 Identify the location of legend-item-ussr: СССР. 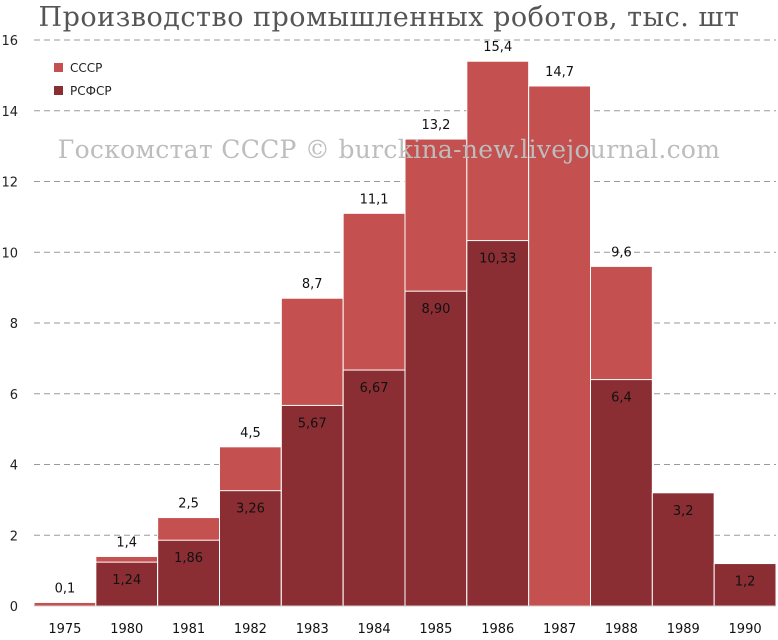
(83, 67).